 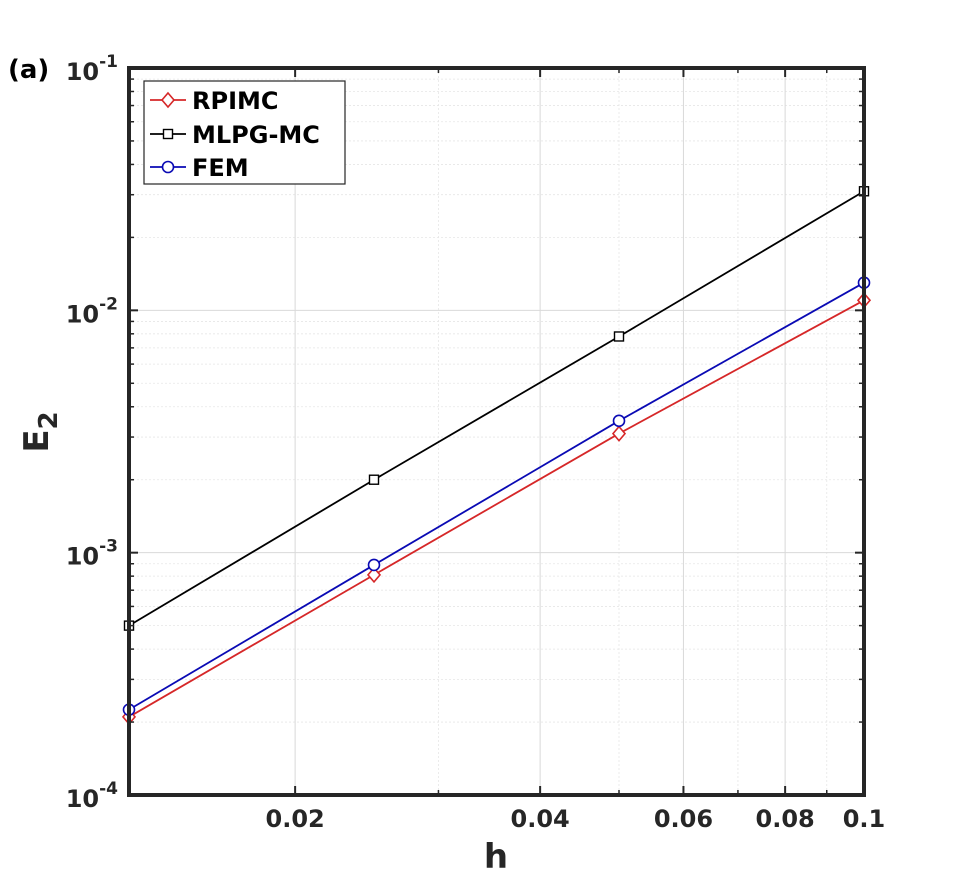 What do you see at coordinates (108, 62) in the screenshot?
I see `y-tick-exponent: -1` at bounding box center [108, 62].